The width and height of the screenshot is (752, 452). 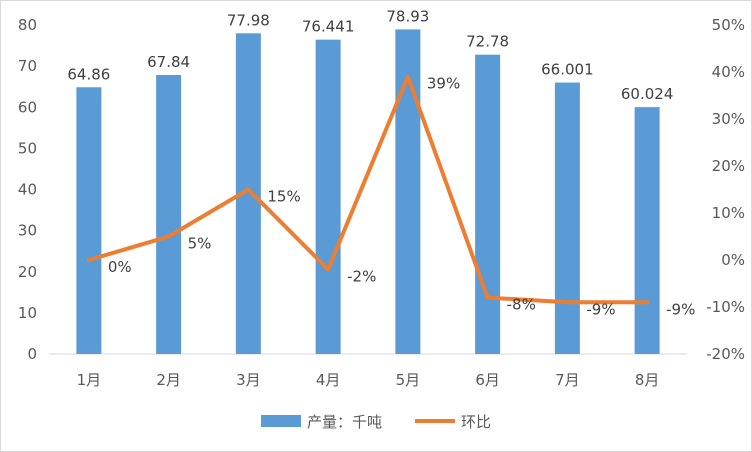 I want to click on bar-data-label: 78.93, so click(x=407, y=16).